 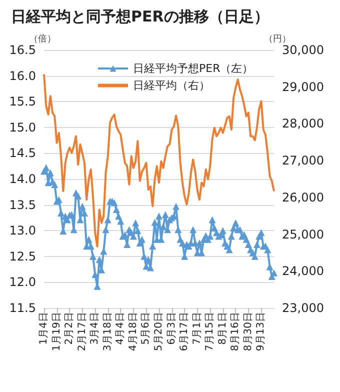 What do you see at coordinates (22, 75) in the screenshot?
I see `y-tick-label: 16.0` at bounding box center [22, 75].